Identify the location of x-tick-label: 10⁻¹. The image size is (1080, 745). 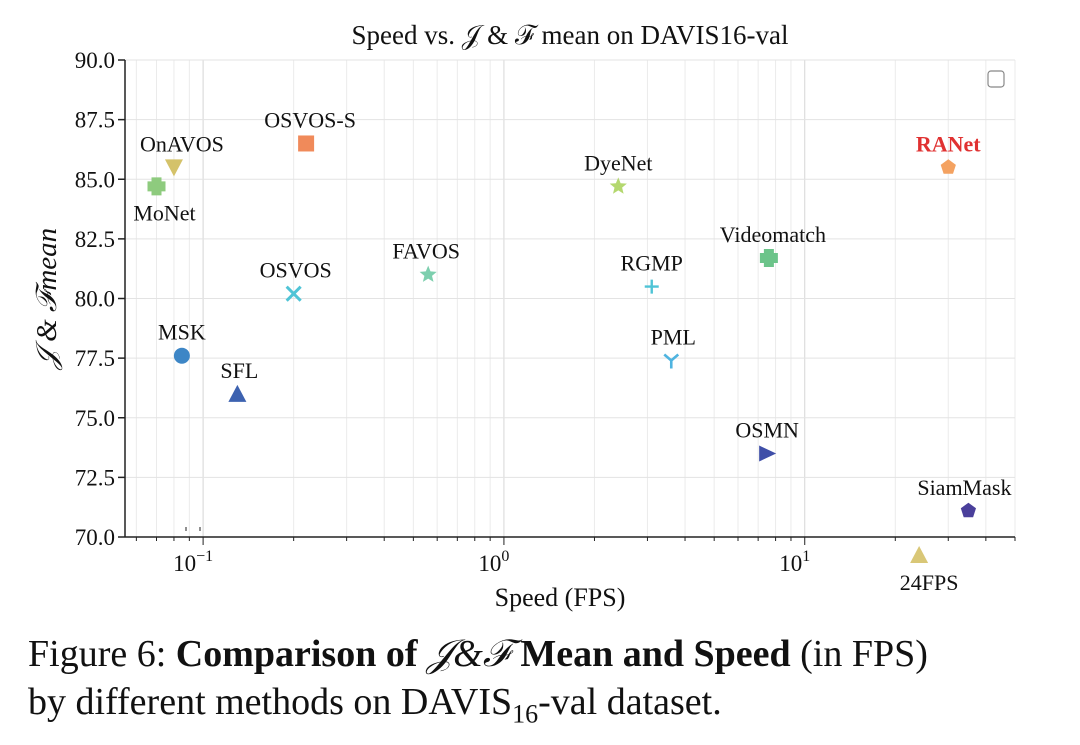
(193, 562).